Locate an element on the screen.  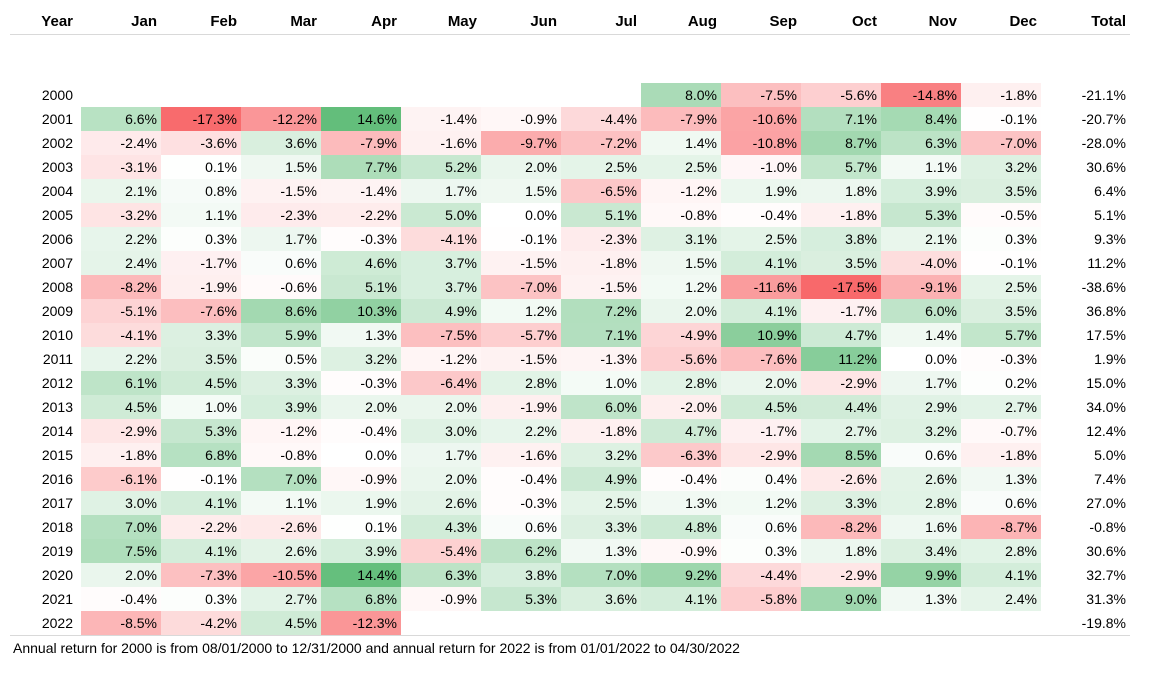
return-cell: 14.4% is located at coordinates (361, 575).